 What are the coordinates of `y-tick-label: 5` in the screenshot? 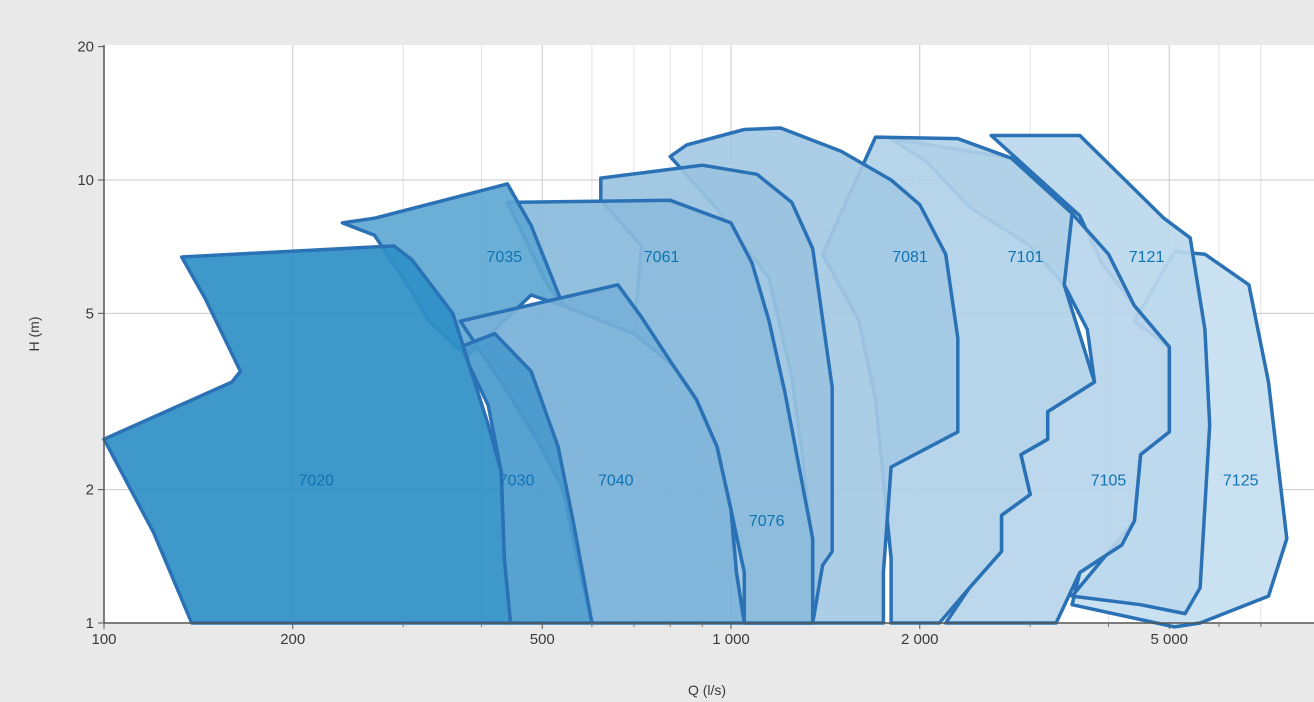 It's located at (90, 313).